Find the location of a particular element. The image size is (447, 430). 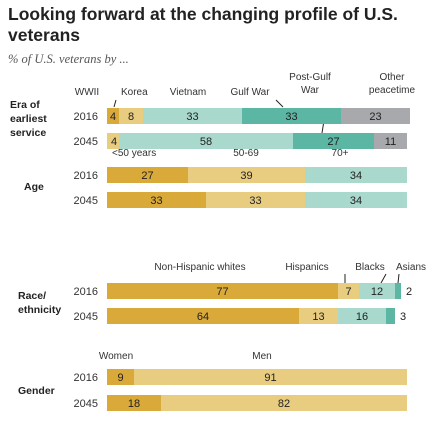

bar-segment-hispanics-2016 is located at coordinates (348, 291).